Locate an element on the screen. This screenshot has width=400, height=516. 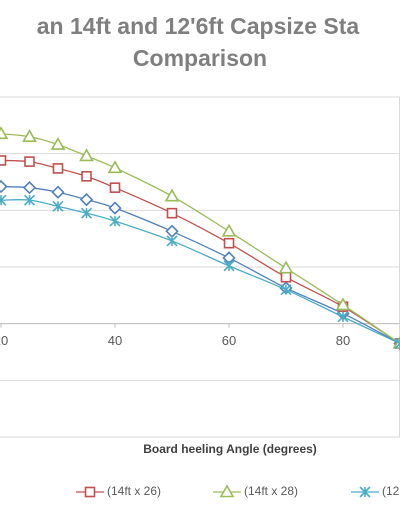
x-tick-label: 60 is located at coordinates (229, 340).